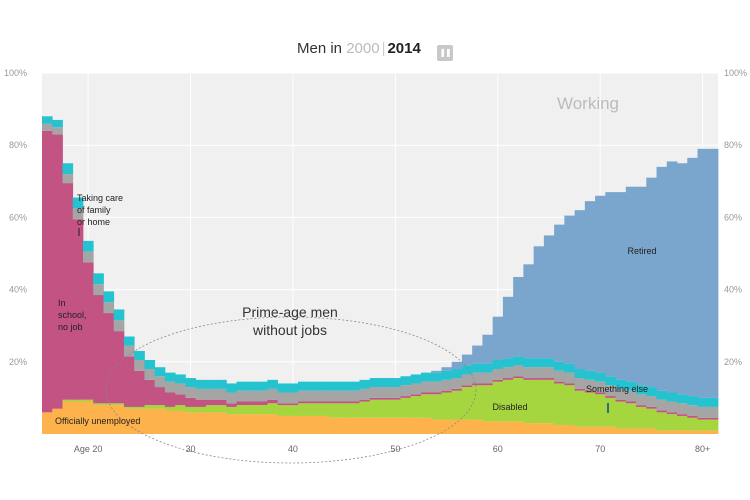 The width and height of the screenshot is (750, 500). What do you see at coordinates (18, 145) in the screenshot?
I see `y-tick-label-left: 80%` at bounding box center [18, 145].